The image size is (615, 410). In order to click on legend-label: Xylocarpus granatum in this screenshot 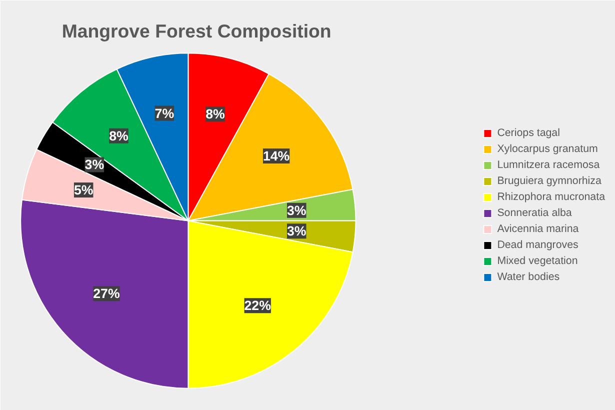, I will do `click(547, 149)`.